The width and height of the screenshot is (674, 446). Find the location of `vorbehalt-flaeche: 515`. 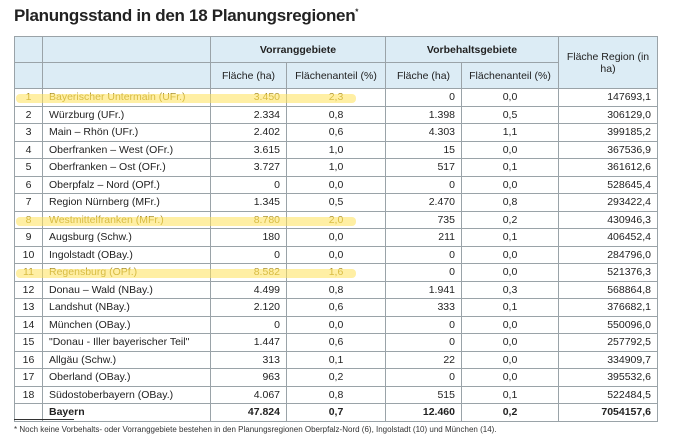

vorbehalt-flaeche: 515 is located at coordinates (423, 394).